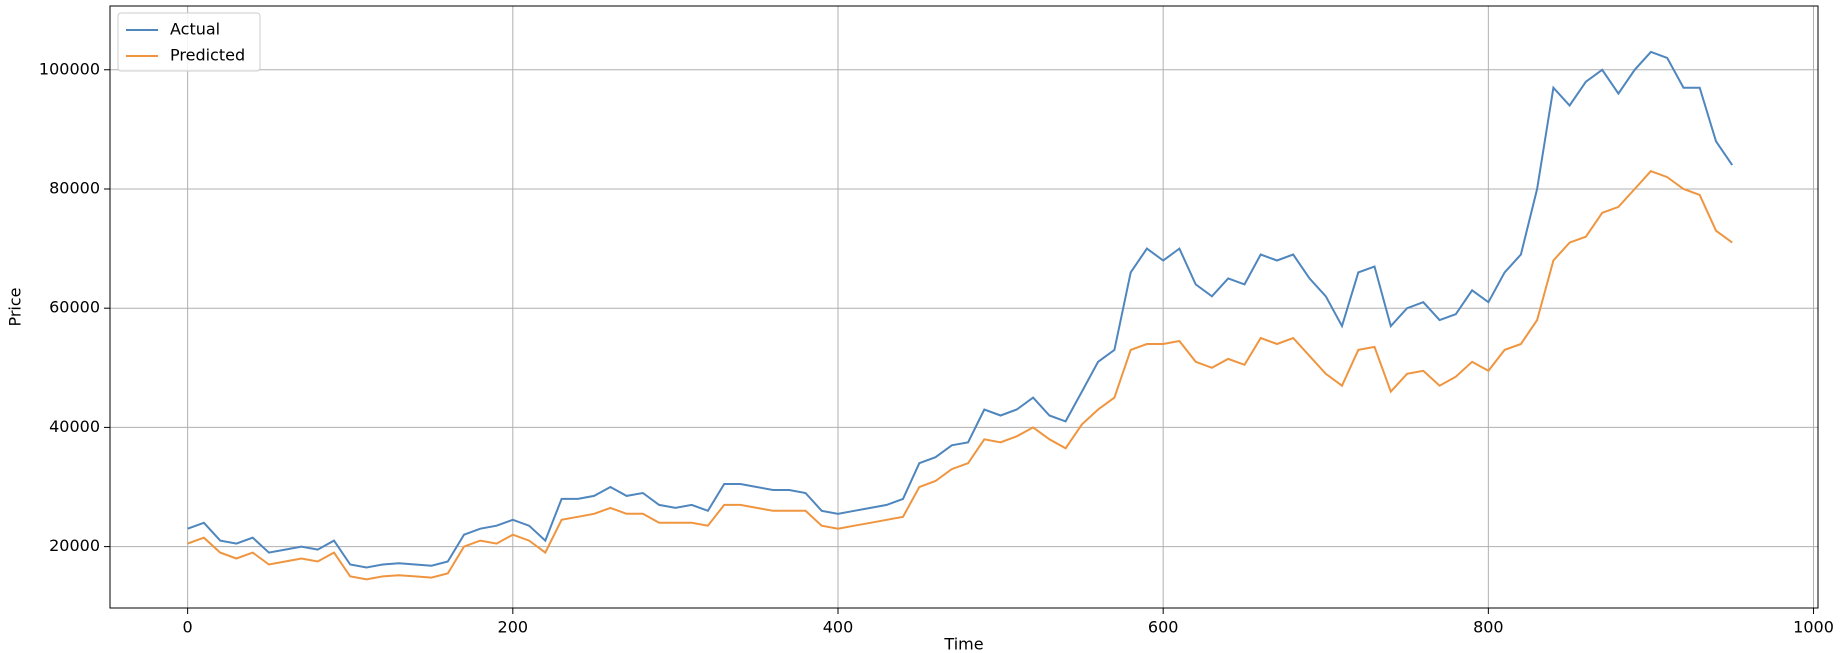 The height and width of the screenshot is (653, 1841). Describe the element at coordinates (74, 426) in the screenshot. I see `y-tick-label: 40000` at that location.